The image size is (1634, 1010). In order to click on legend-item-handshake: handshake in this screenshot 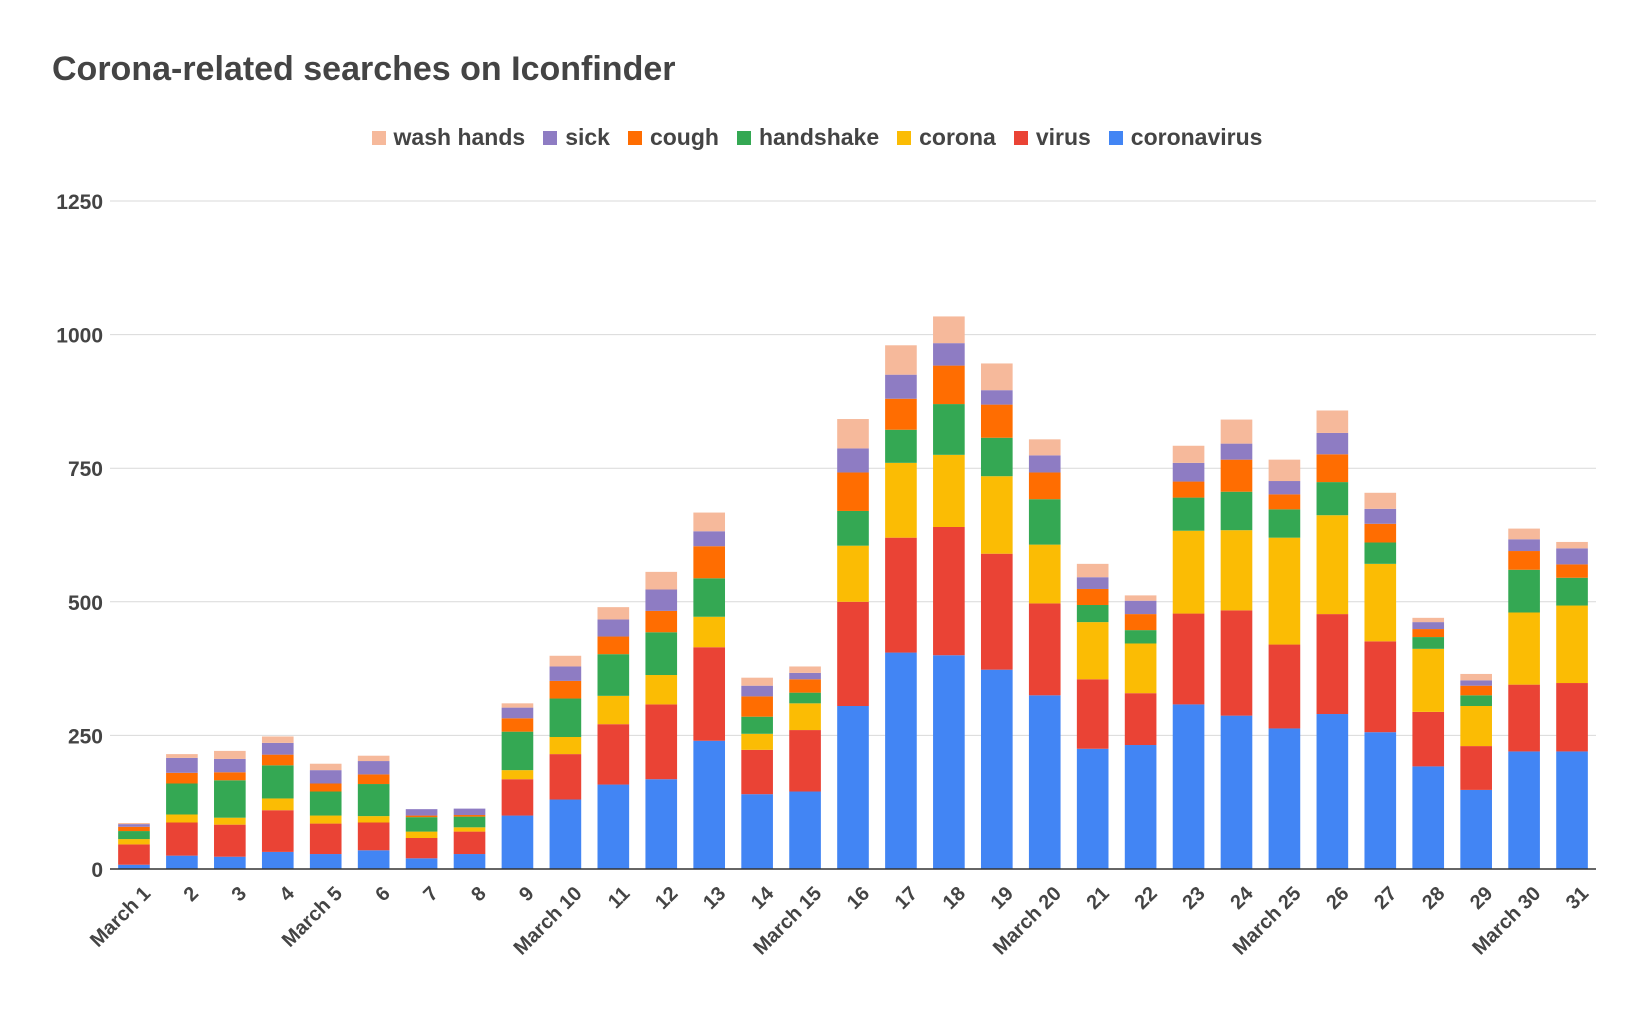, I will do `click(807, 137)`.